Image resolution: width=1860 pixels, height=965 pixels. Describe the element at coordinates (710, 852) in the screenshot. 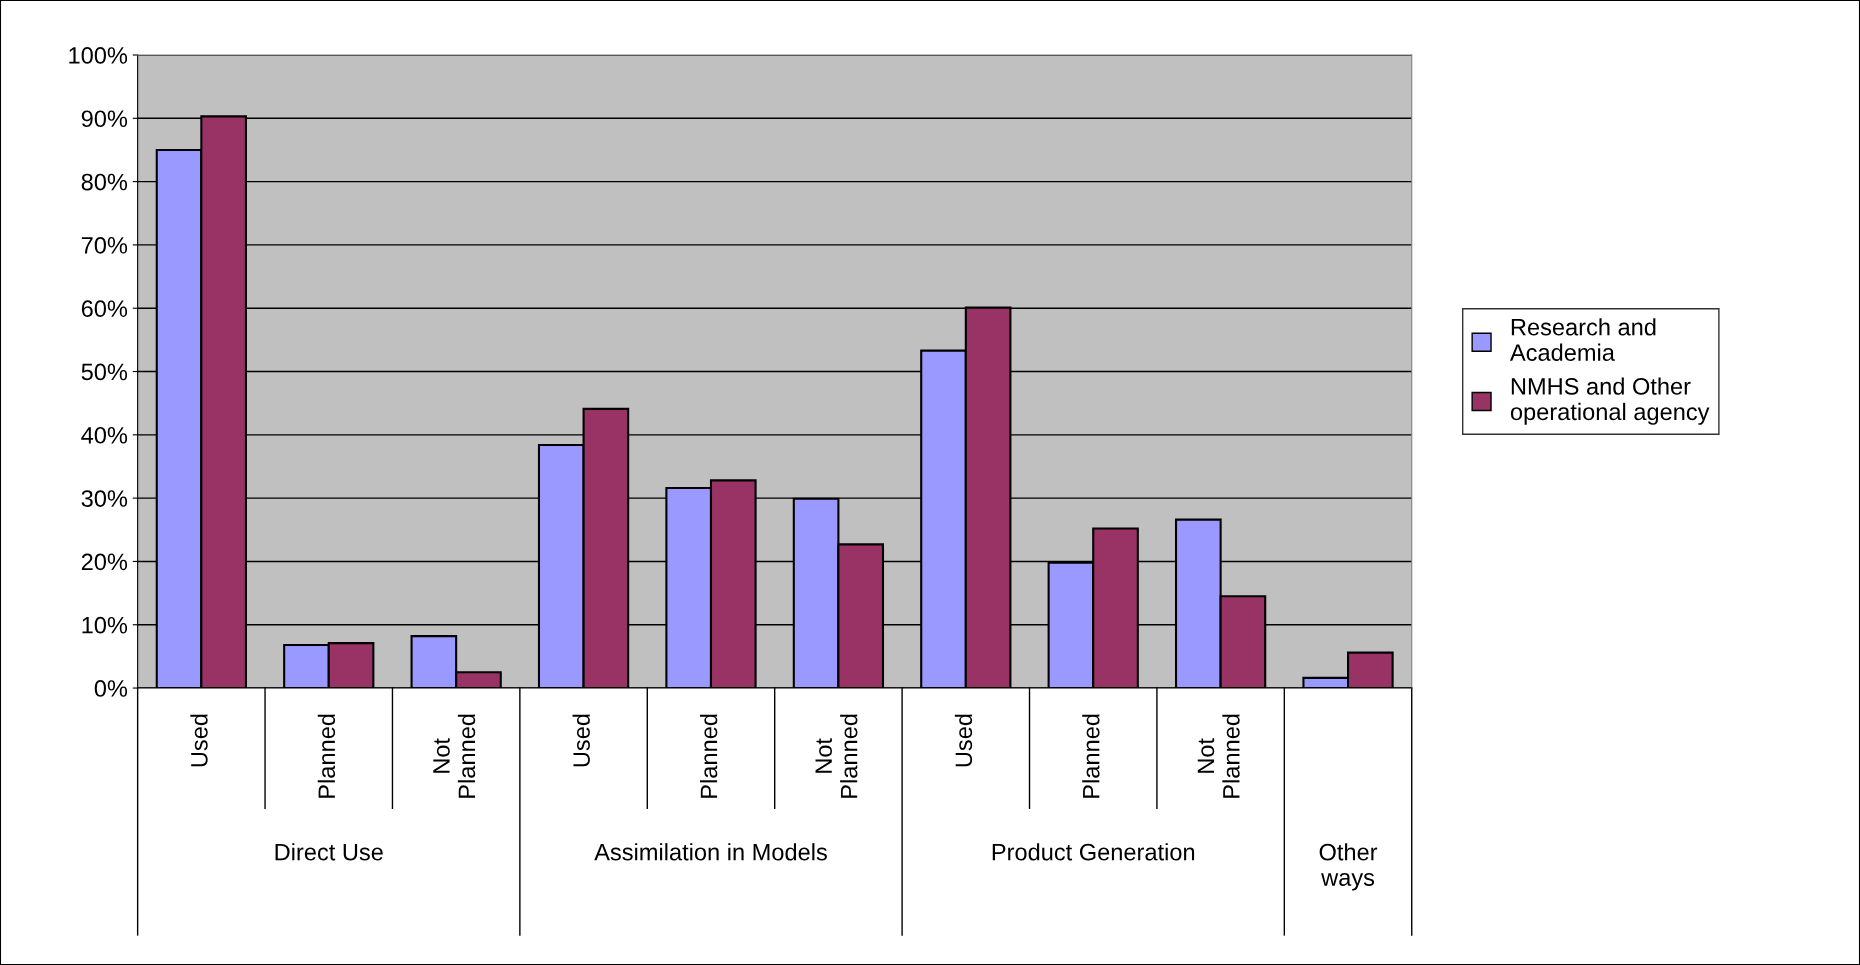

I see `text: Assimilation in Models` at that location.